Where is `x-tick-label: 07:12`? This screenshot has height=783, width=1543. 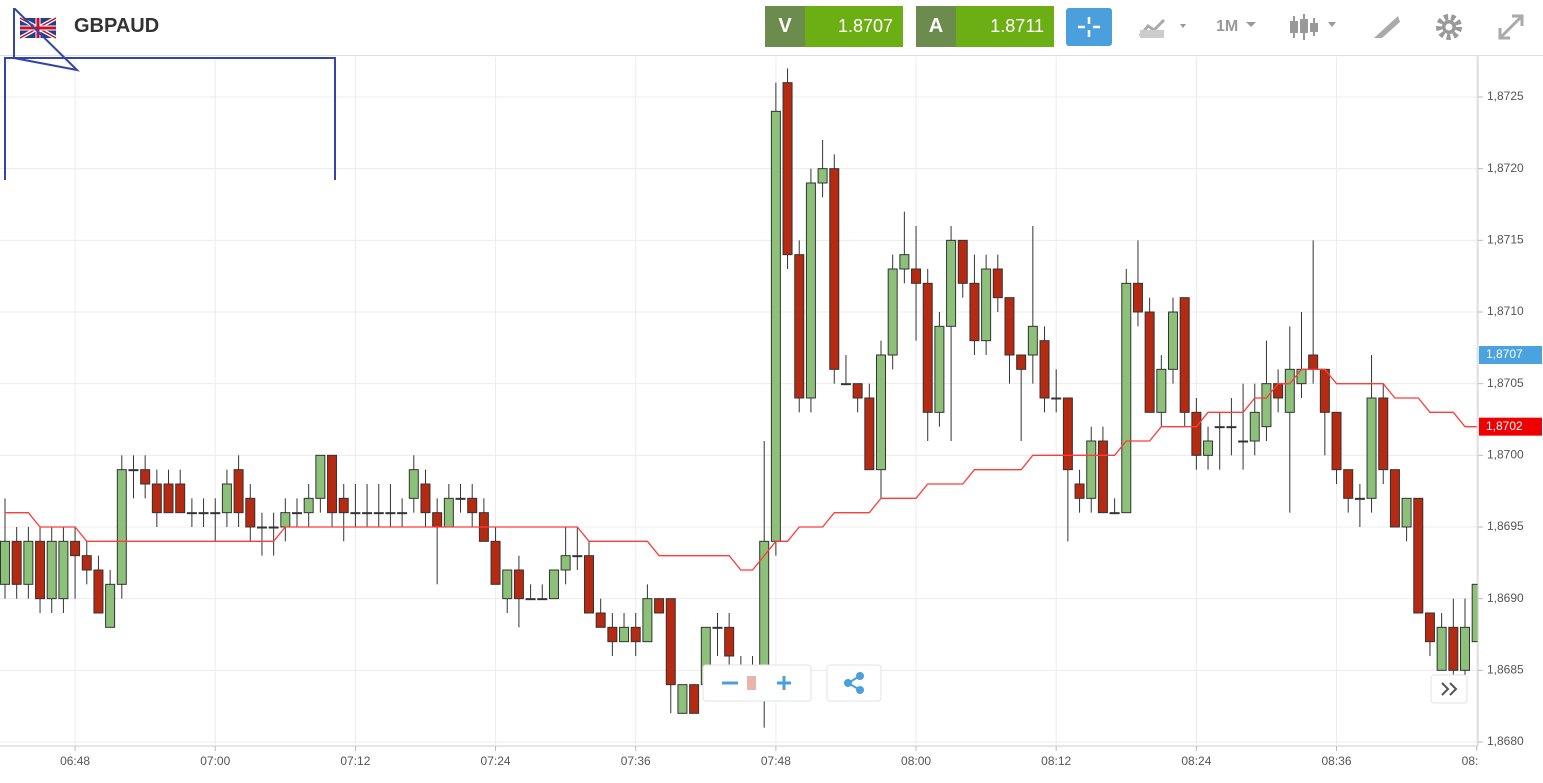 x-tick-label: 07:12 is located at coordinates (355, 761).